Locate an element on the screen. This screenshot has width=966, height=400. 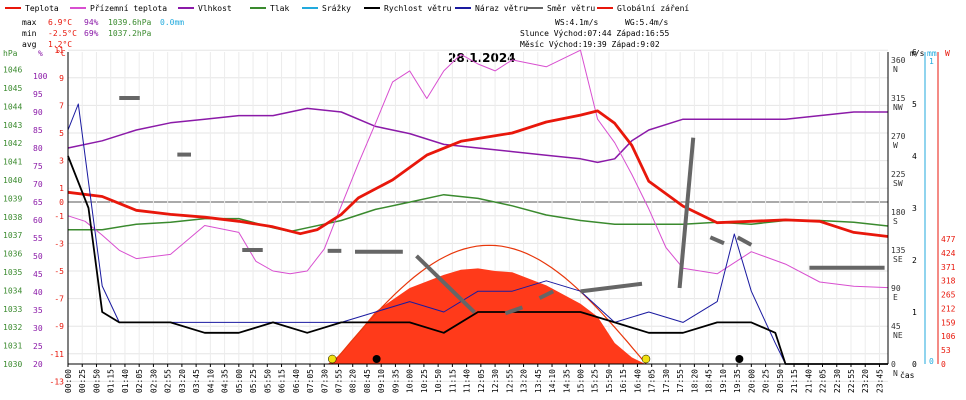
max-temp: 6.9°C is located at coordinates (60, 22).